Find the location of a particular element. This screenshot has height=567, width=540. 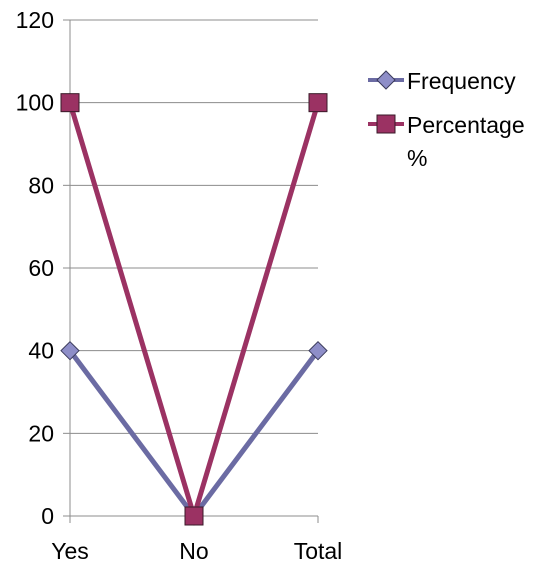

legend-diamond-icon is located at coordinates (386, 80).